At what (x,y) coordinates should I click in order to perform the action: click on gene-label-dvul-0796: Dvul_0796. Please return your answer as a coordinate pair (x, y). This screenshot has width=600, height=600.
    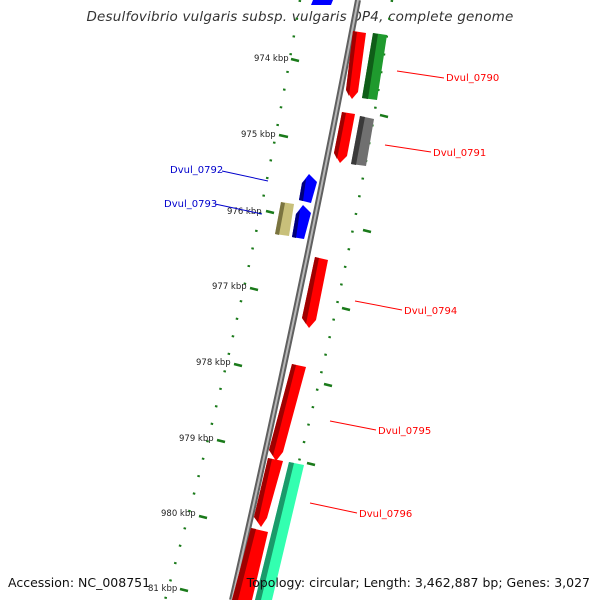
    Looking at the image, I should click on (385, 514).